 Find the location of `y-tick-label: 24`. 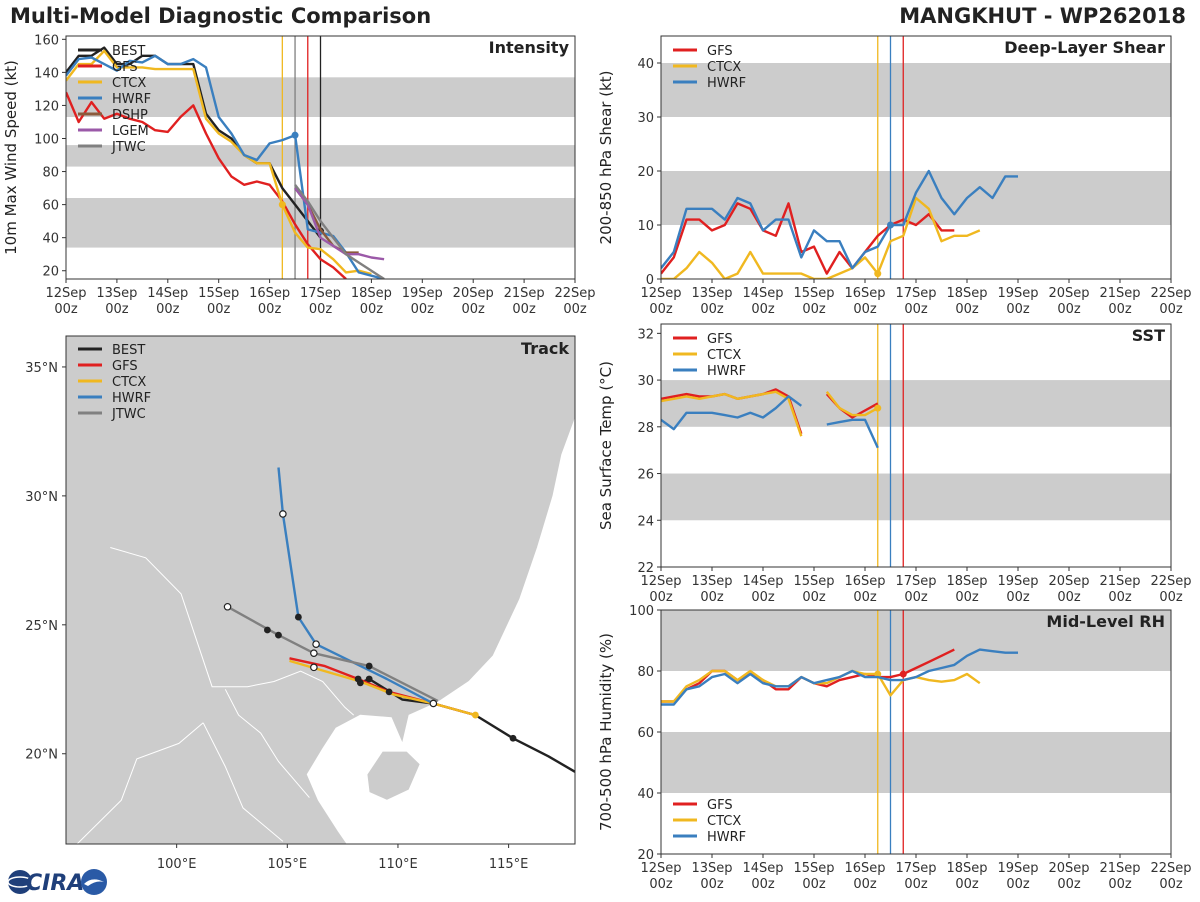

y-tick-label: 24 is located at coordinates (645, 521).